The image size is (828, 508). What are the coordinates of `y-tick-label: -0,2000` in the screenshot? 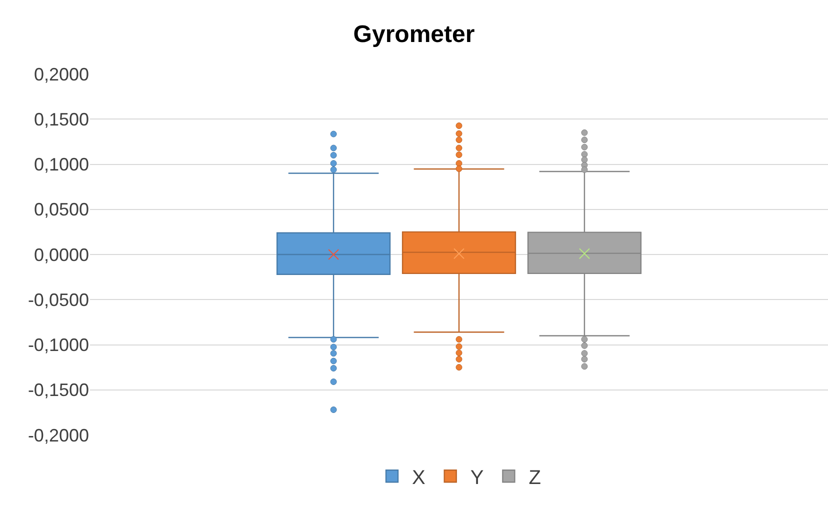 It's located at (58, 435).